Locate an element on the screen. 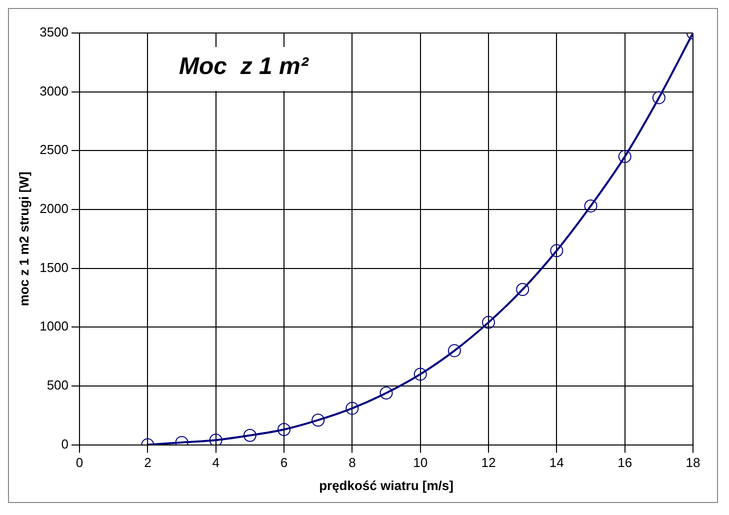 This screenshot has height=515, width=729. y-tick-label: 3000 is located at coordinates (54, 90).